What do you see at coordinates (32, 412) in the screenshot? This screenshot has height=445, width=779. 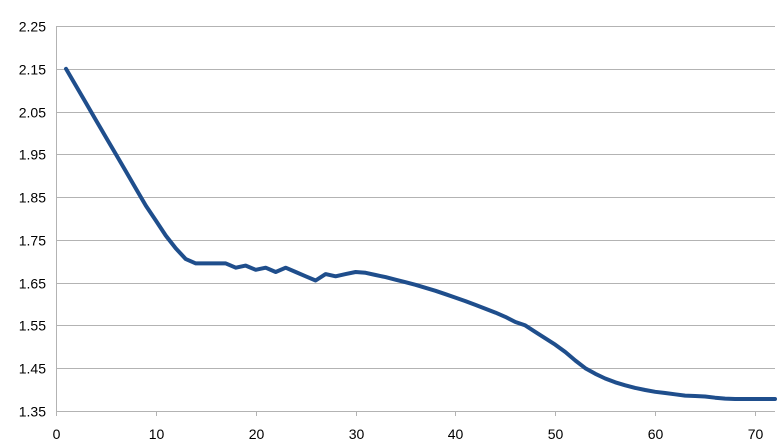 I see `y-tick-label: 1.35` at bounding box center [32, 412].